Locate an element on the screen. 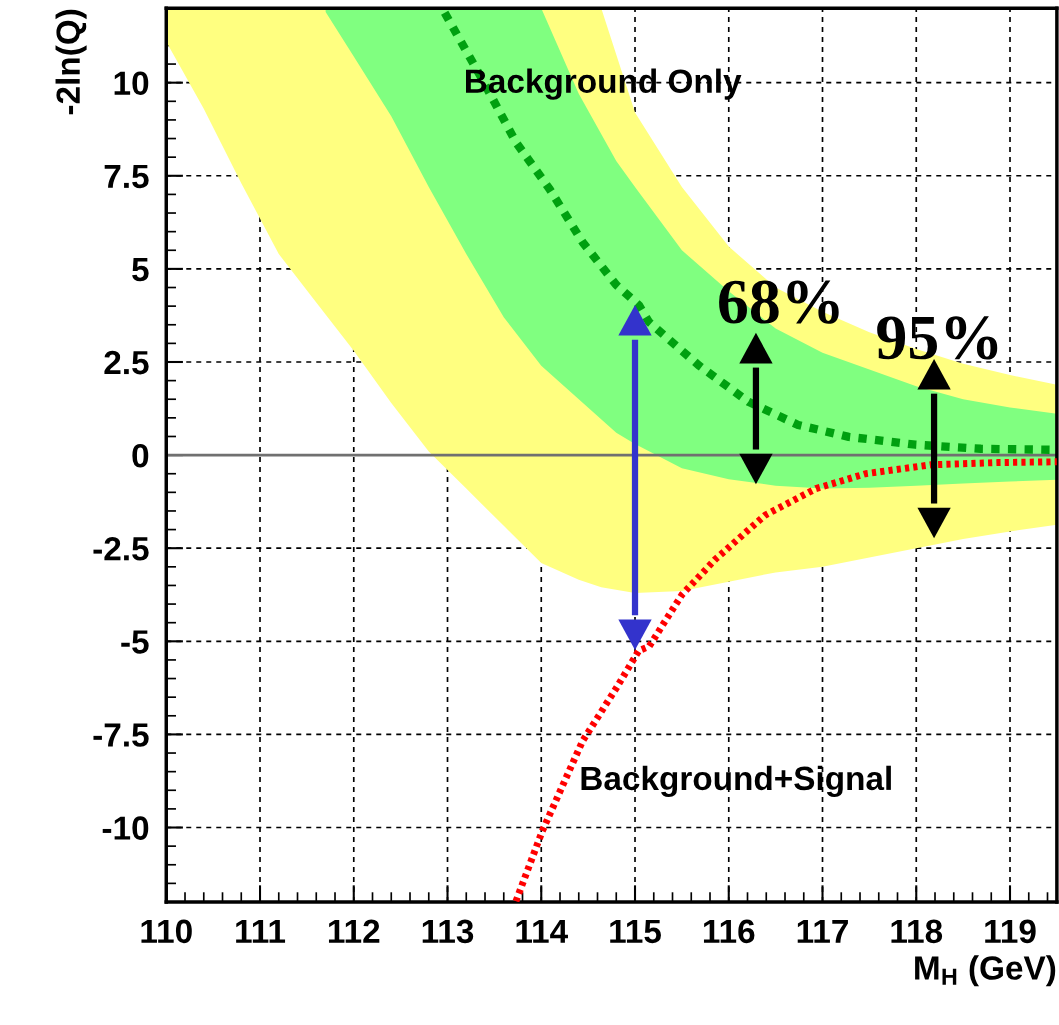 The height and width of the screenshot is (1025, 1059). annotation: Background+Signal is located at coordinates (736, 781).